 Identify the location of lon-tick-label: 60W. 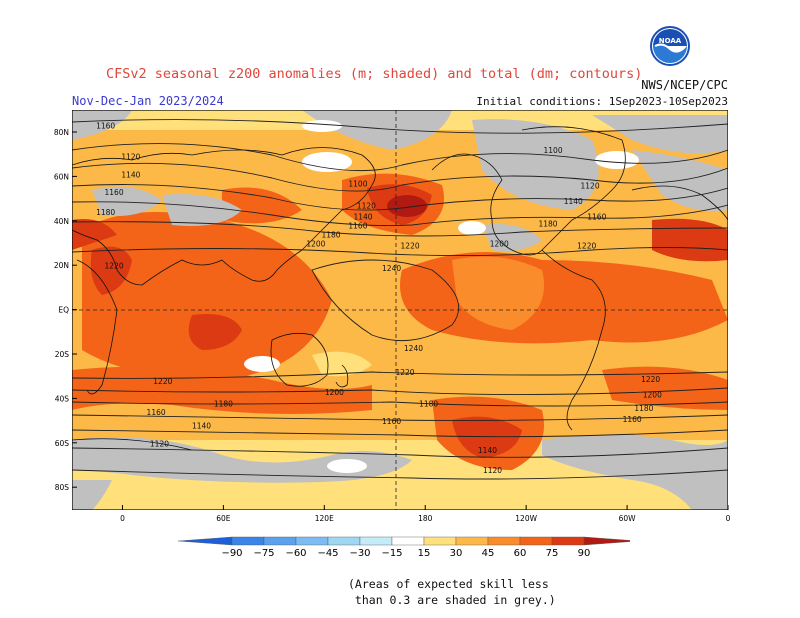
(628, 518).